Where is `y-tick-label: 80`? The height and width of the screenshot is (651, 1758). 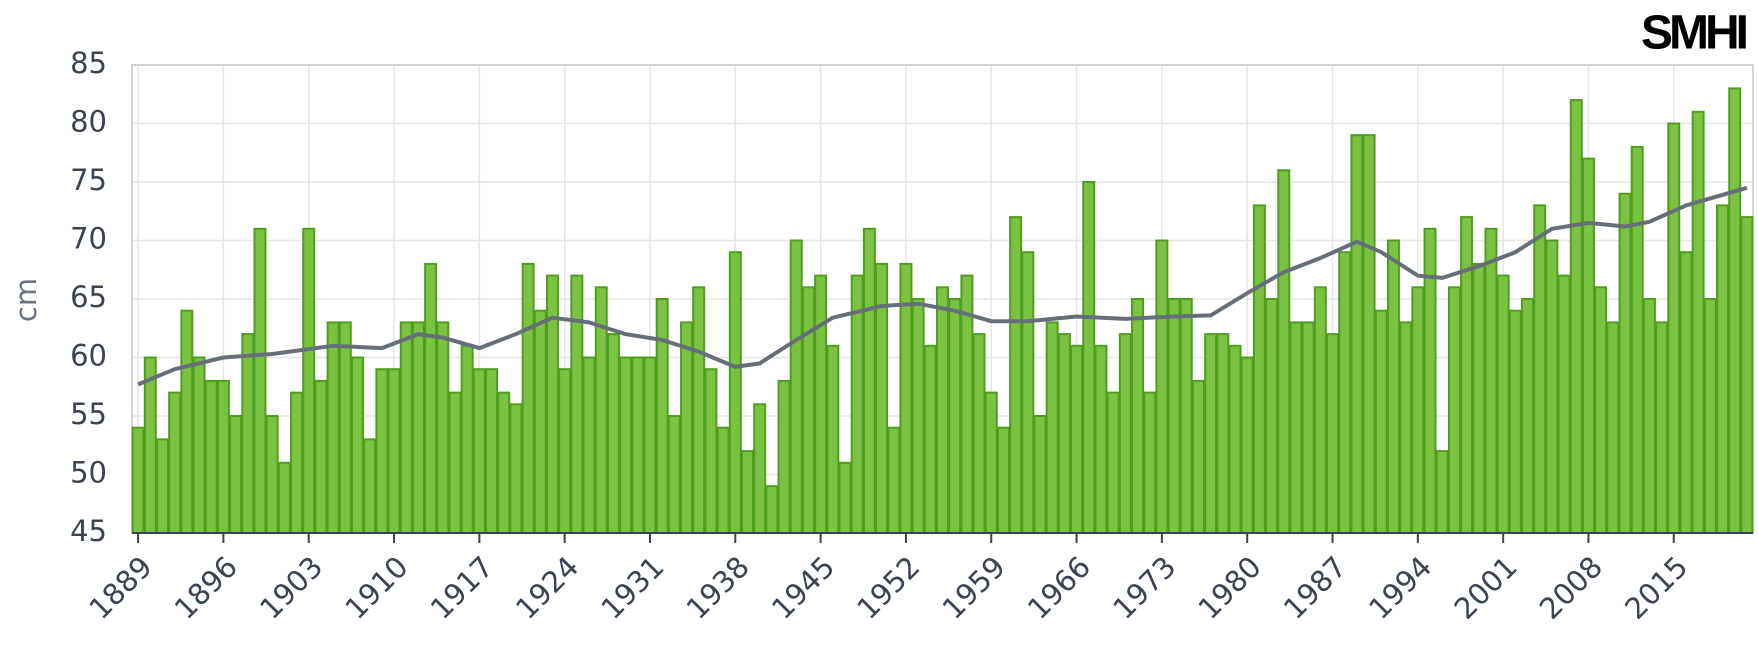 y-tick-label: 80 is located at coordinates (88, 122).